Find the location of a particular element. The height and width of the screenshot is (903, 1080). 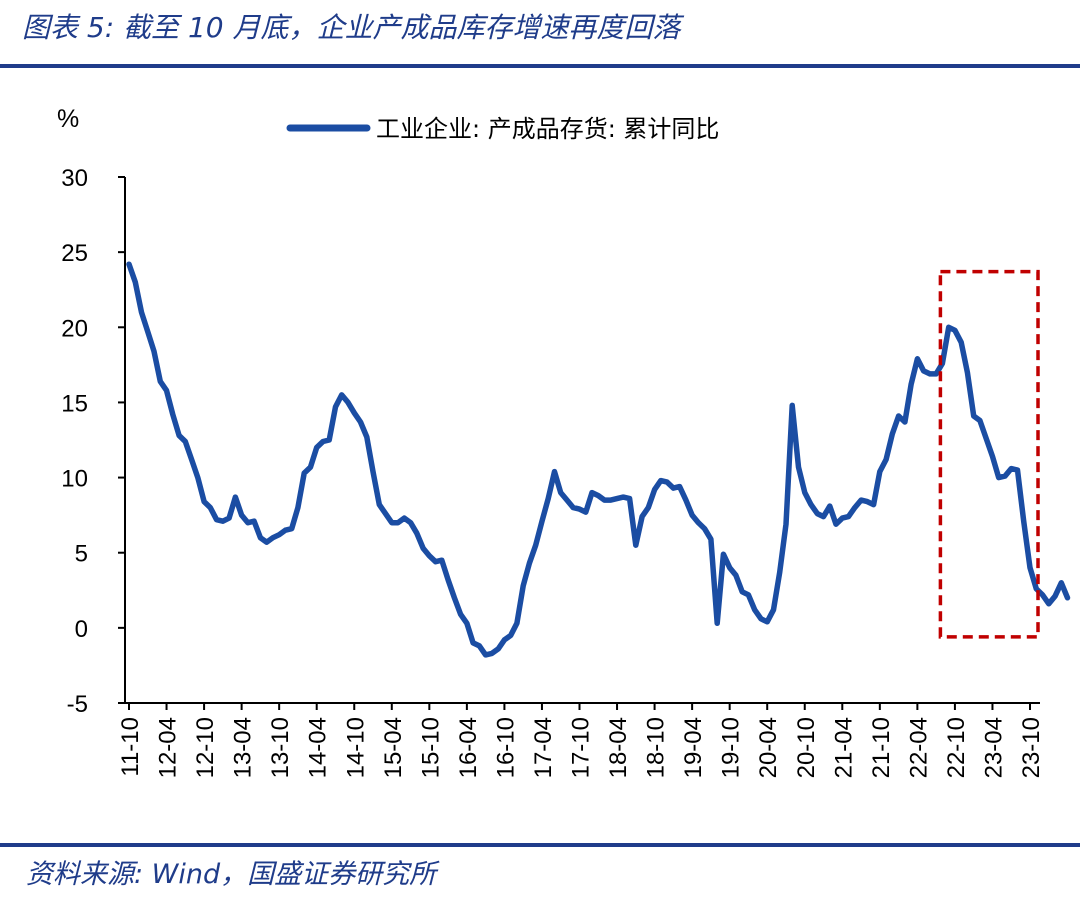

y-tick-label: 10 is located at coordinates (74, 479).